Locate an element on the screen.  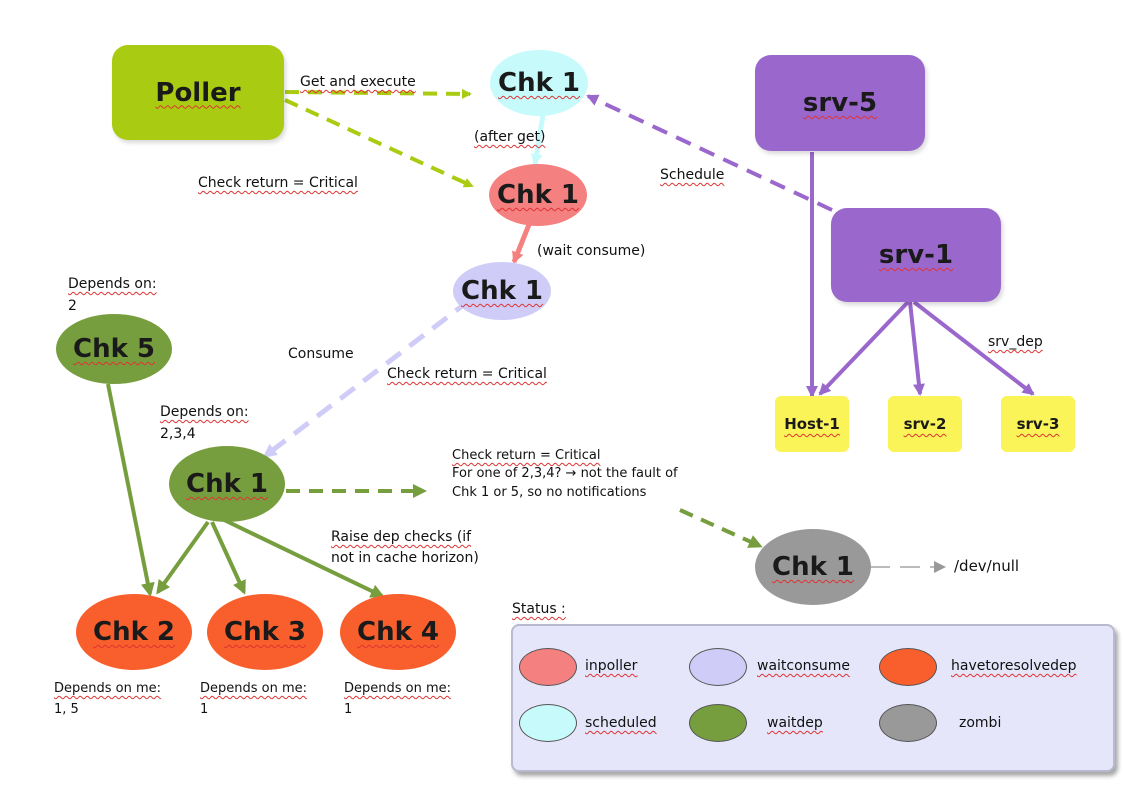
srv3-node: srv-3 is located at coordinates (1038, 424).